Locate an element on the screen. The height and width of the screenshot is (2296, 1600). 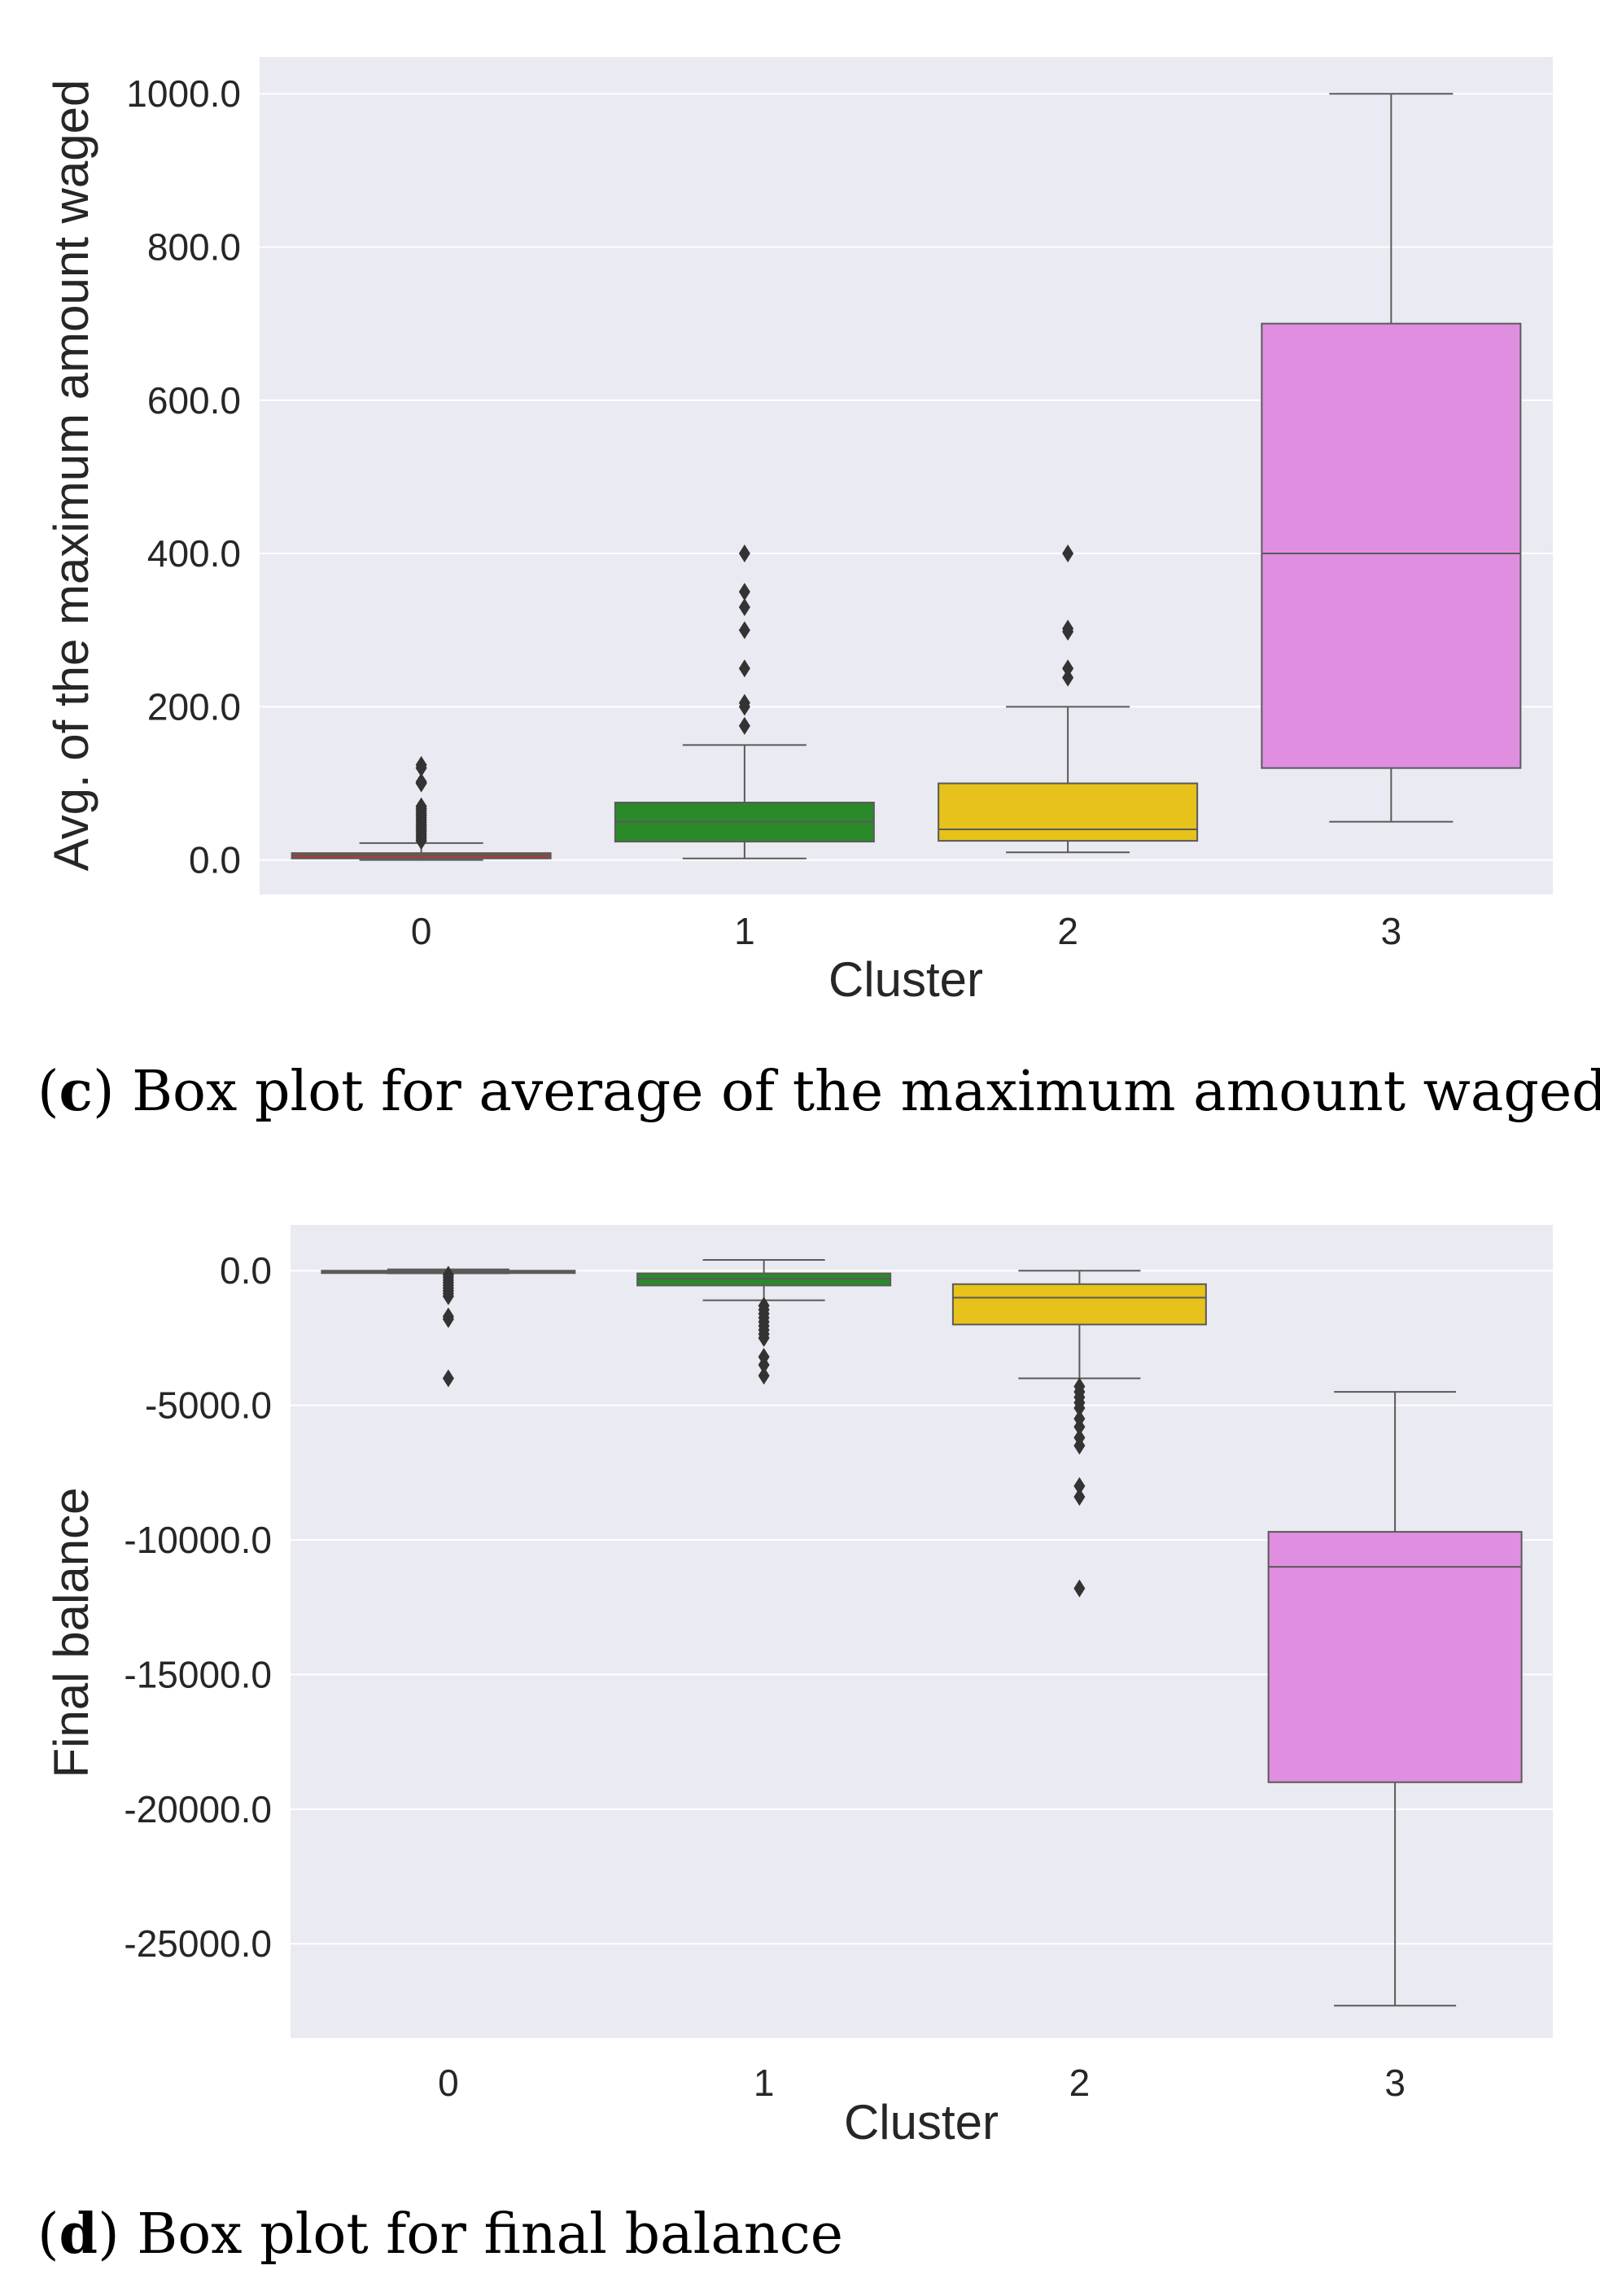
chart-d-x-tick-labels: 0 1 2 3 is located at coordinates (921, 2083).